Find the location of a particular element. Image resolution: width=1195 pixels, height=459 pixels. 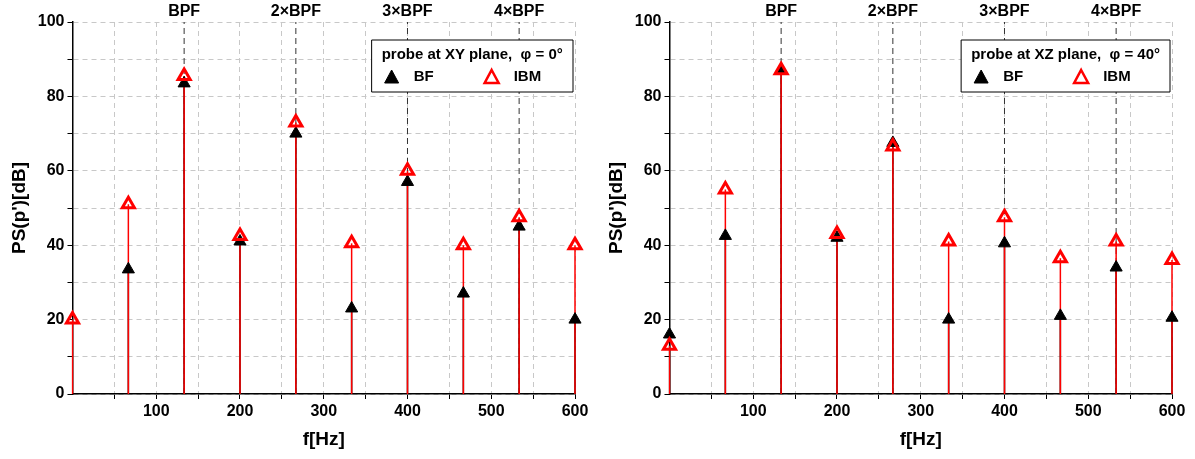

legend-title: probe at XY plane, φ = 0° is located at coordinates (472, 54).